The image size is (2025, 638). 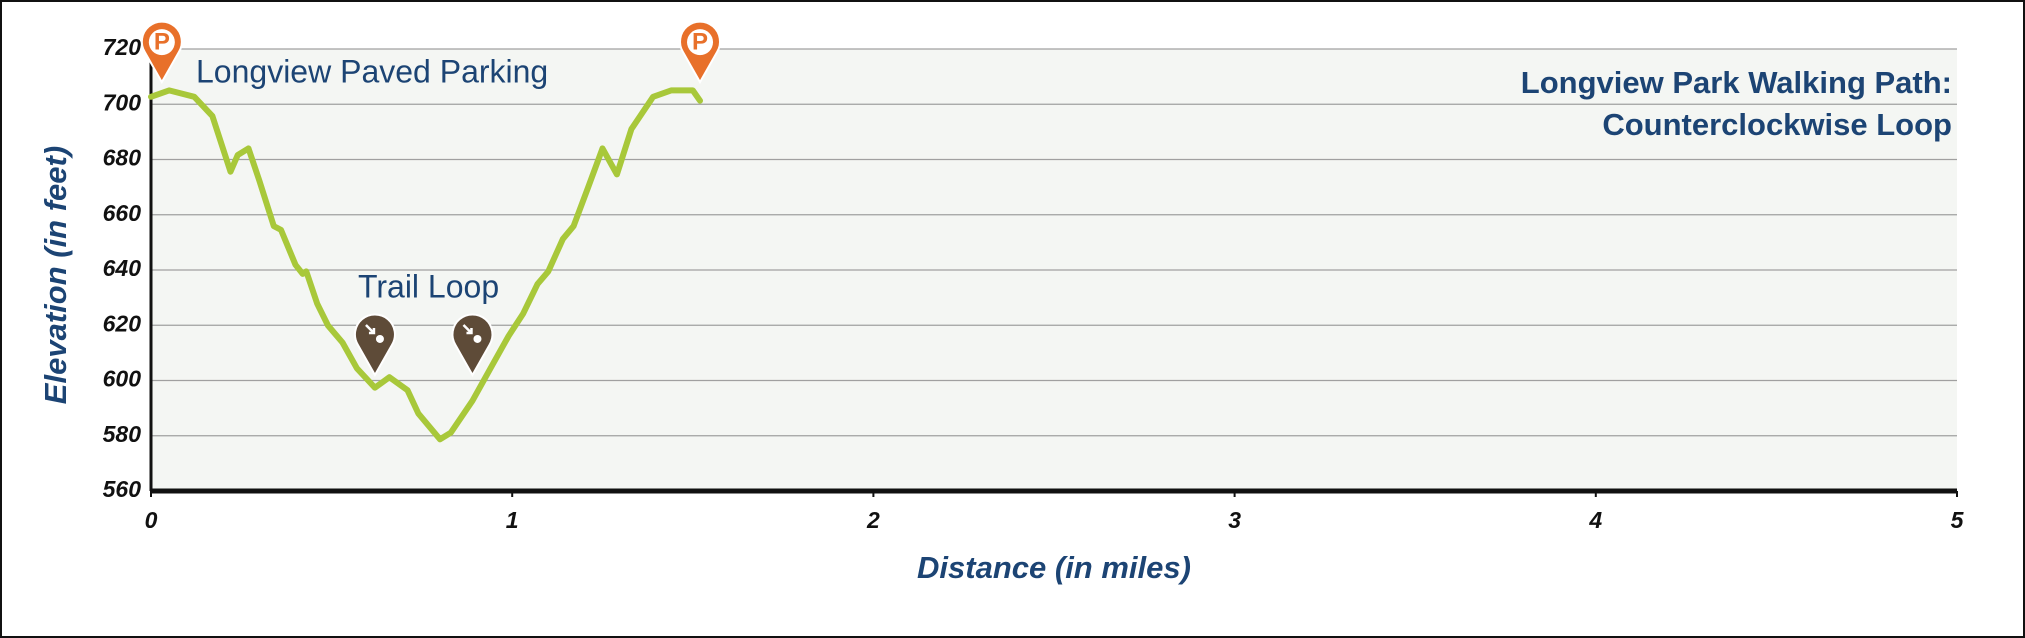 What do you see at coordinates (1054, 567) in the screenshot?
I see `x-axis-title: Distance (in miles)` at bounding box center [1054, 567].